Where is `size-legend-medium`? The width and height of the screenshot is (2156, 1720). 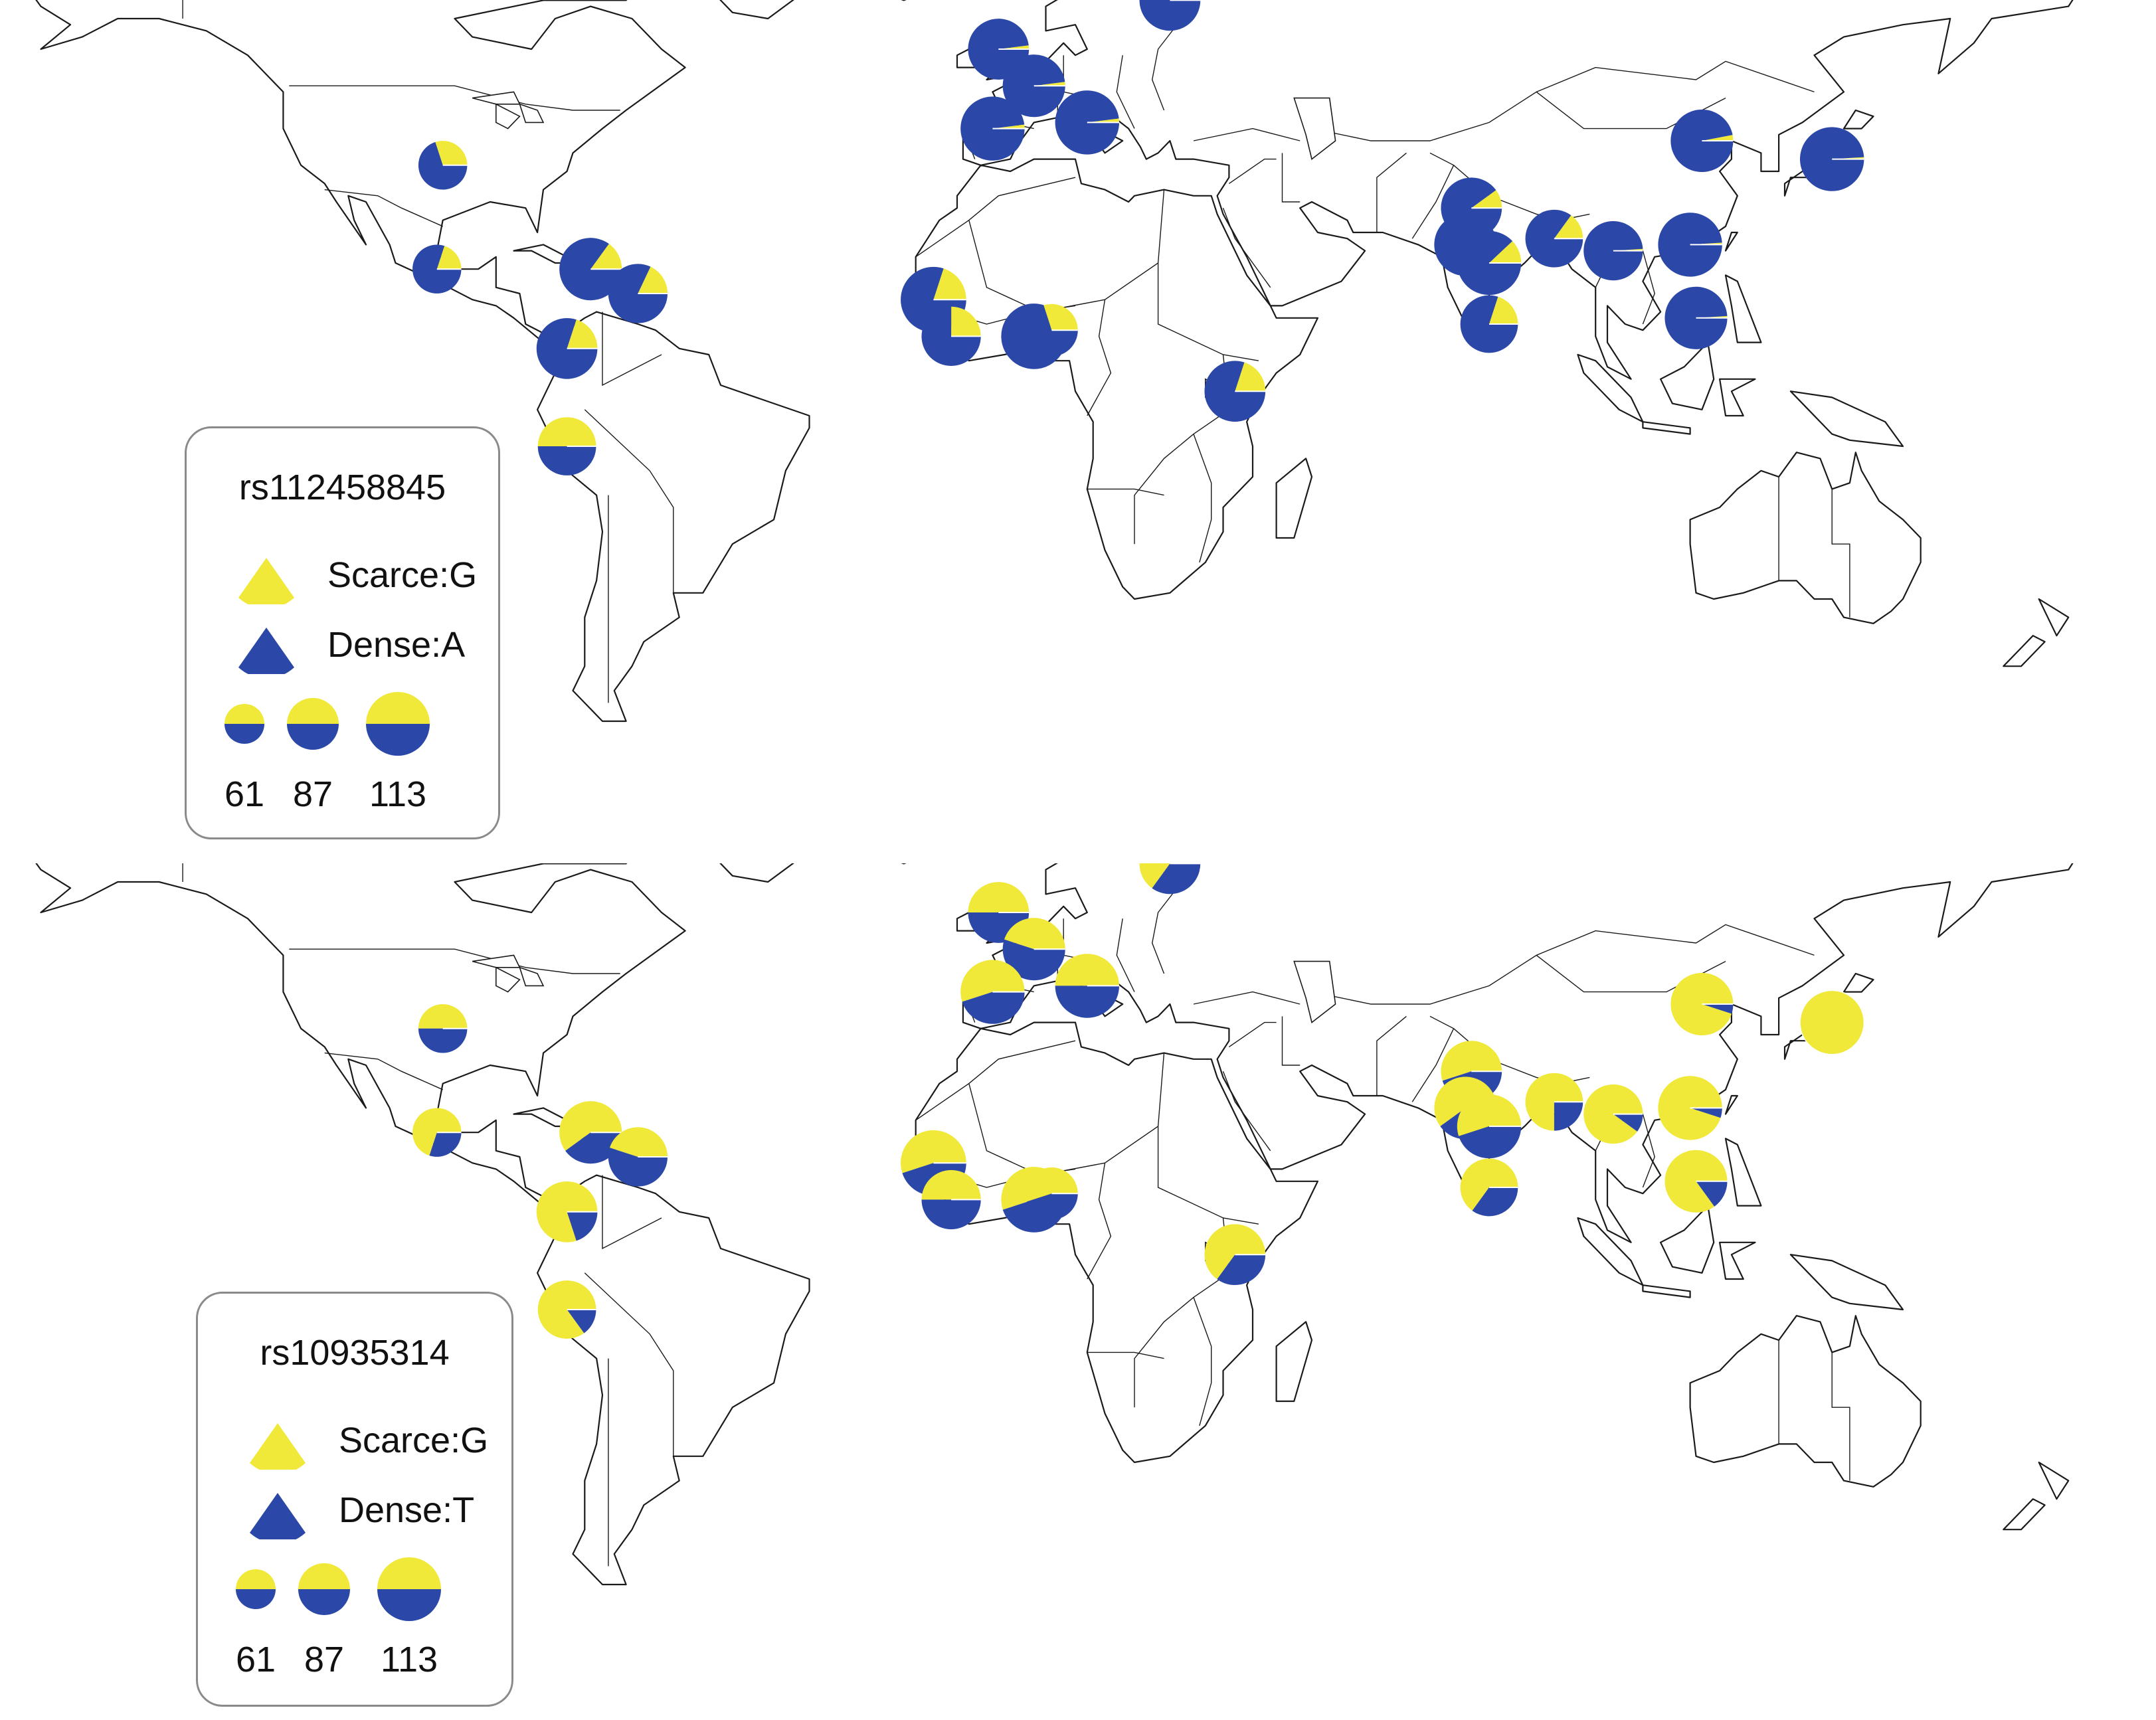 size-legend-medium is located at coordinates (324, 1589).